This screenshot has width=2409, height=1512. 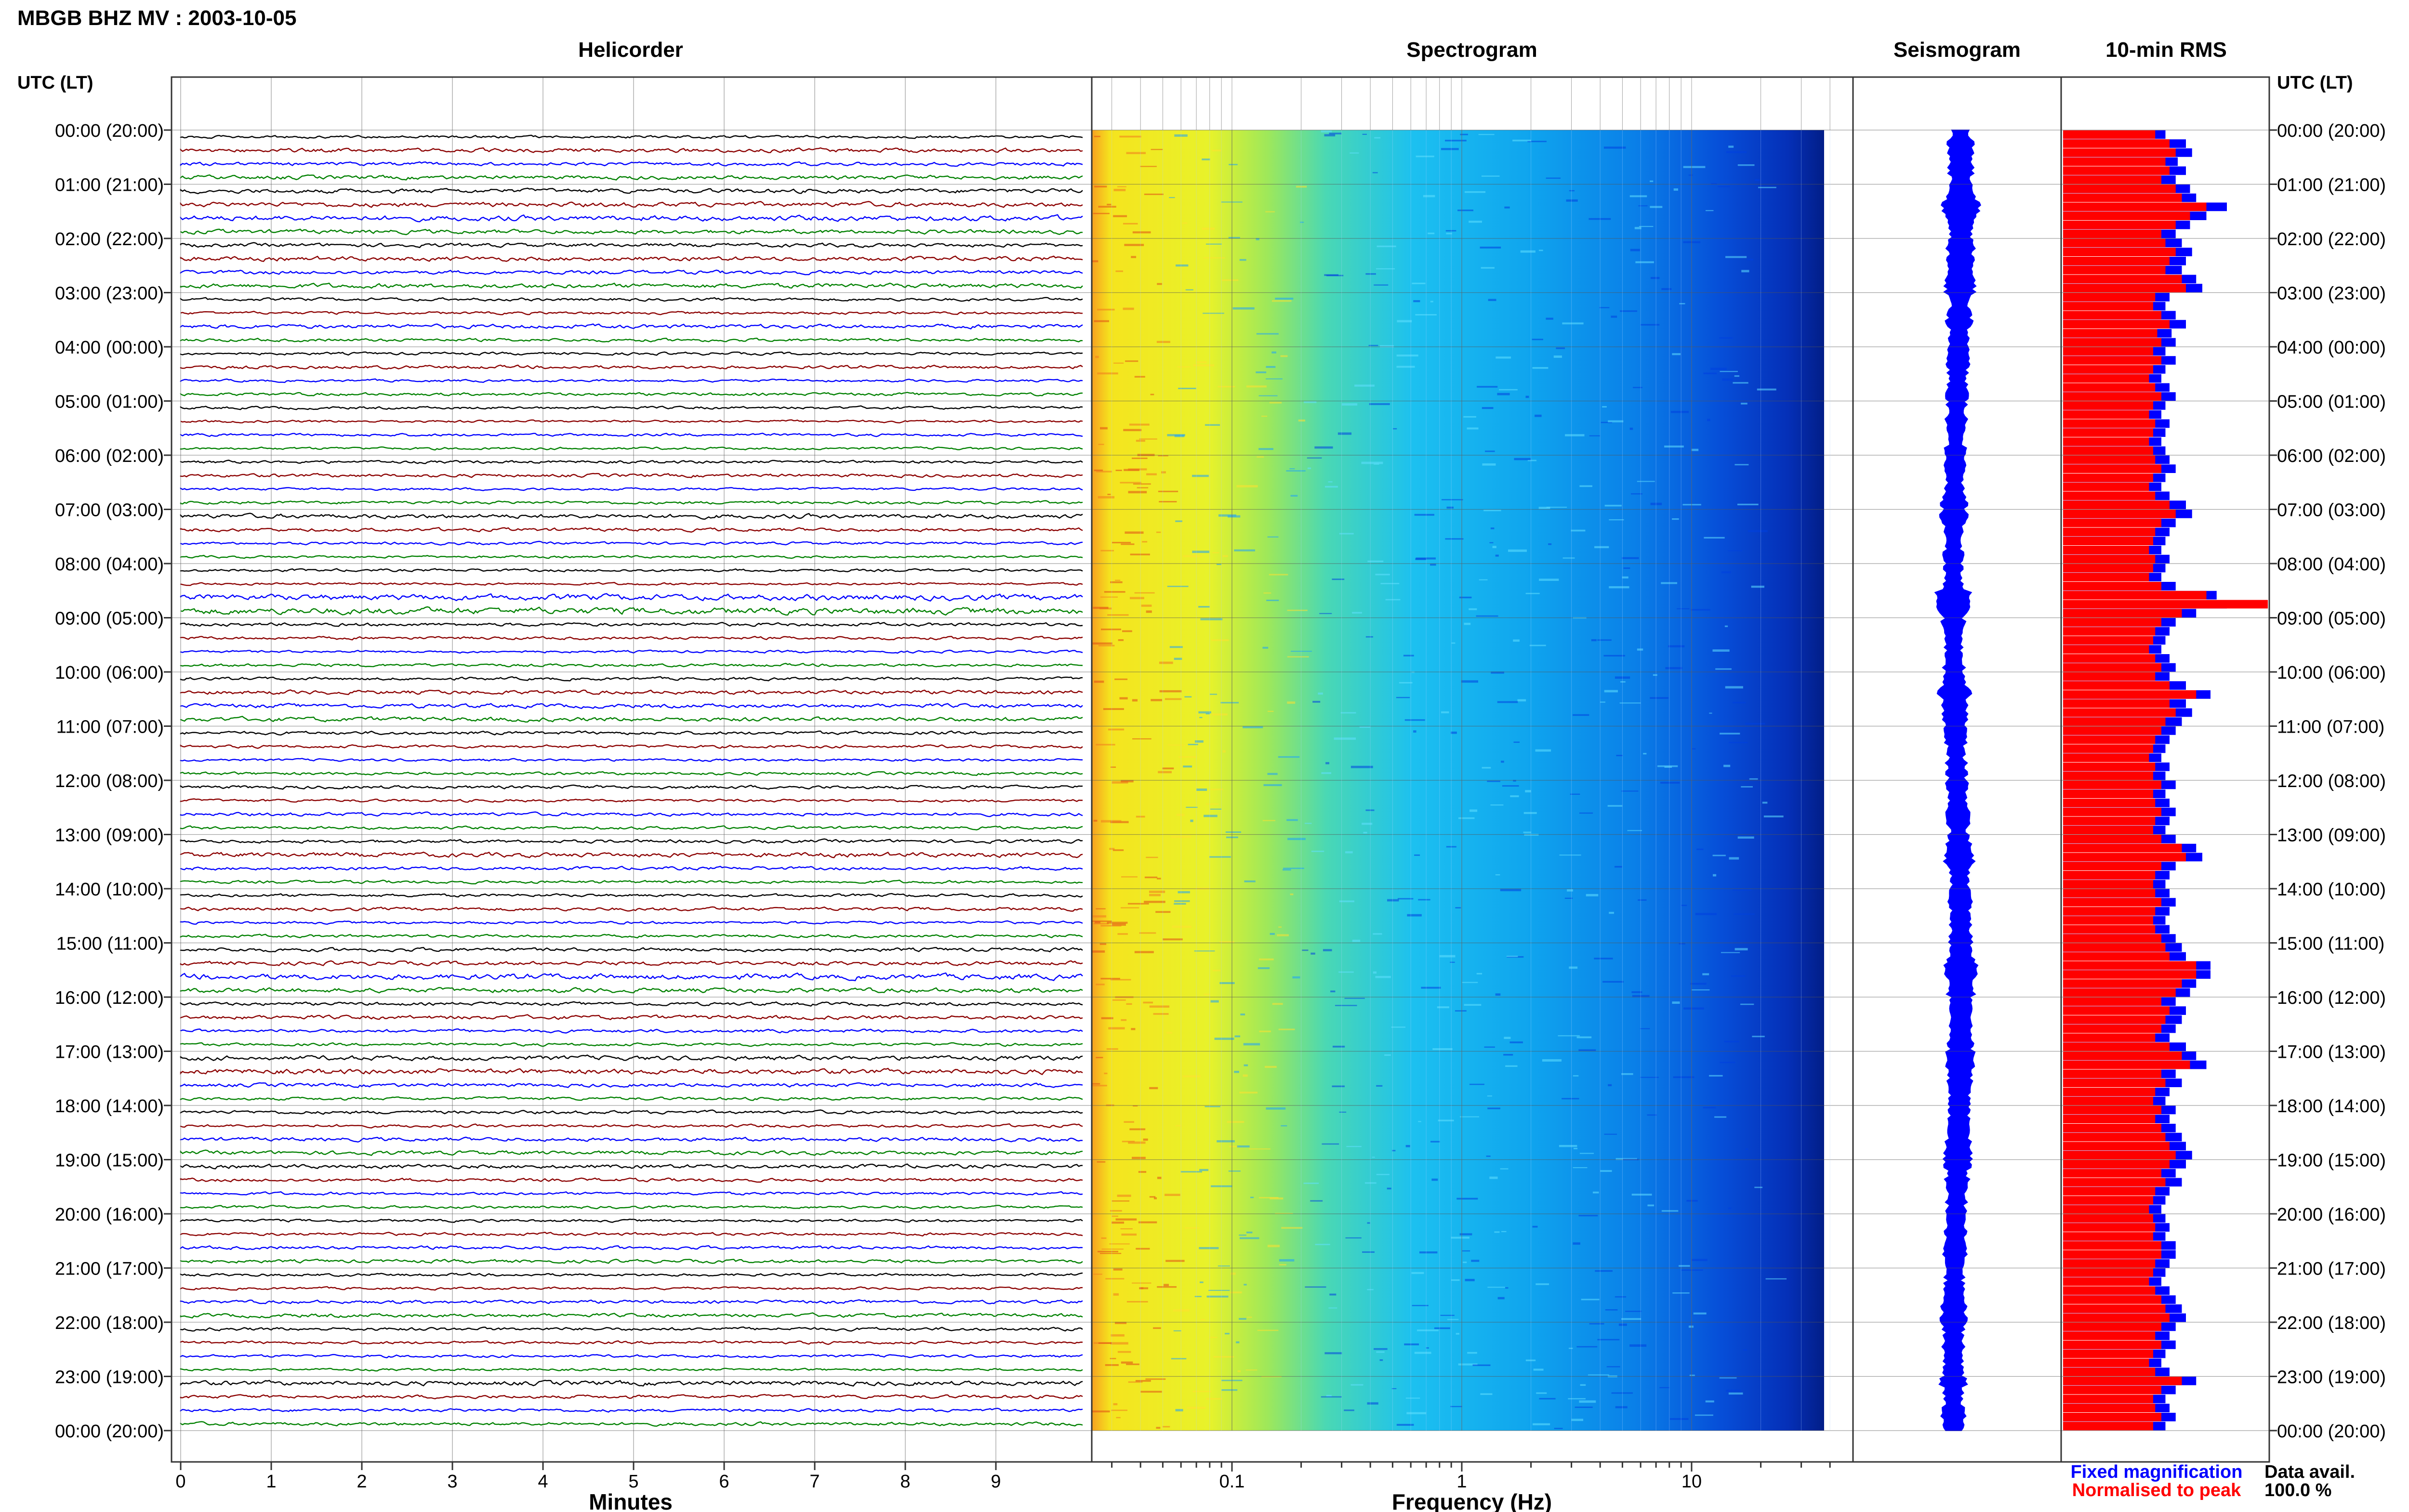 I want to click on rms-frame, so click(x=2165, y=769).